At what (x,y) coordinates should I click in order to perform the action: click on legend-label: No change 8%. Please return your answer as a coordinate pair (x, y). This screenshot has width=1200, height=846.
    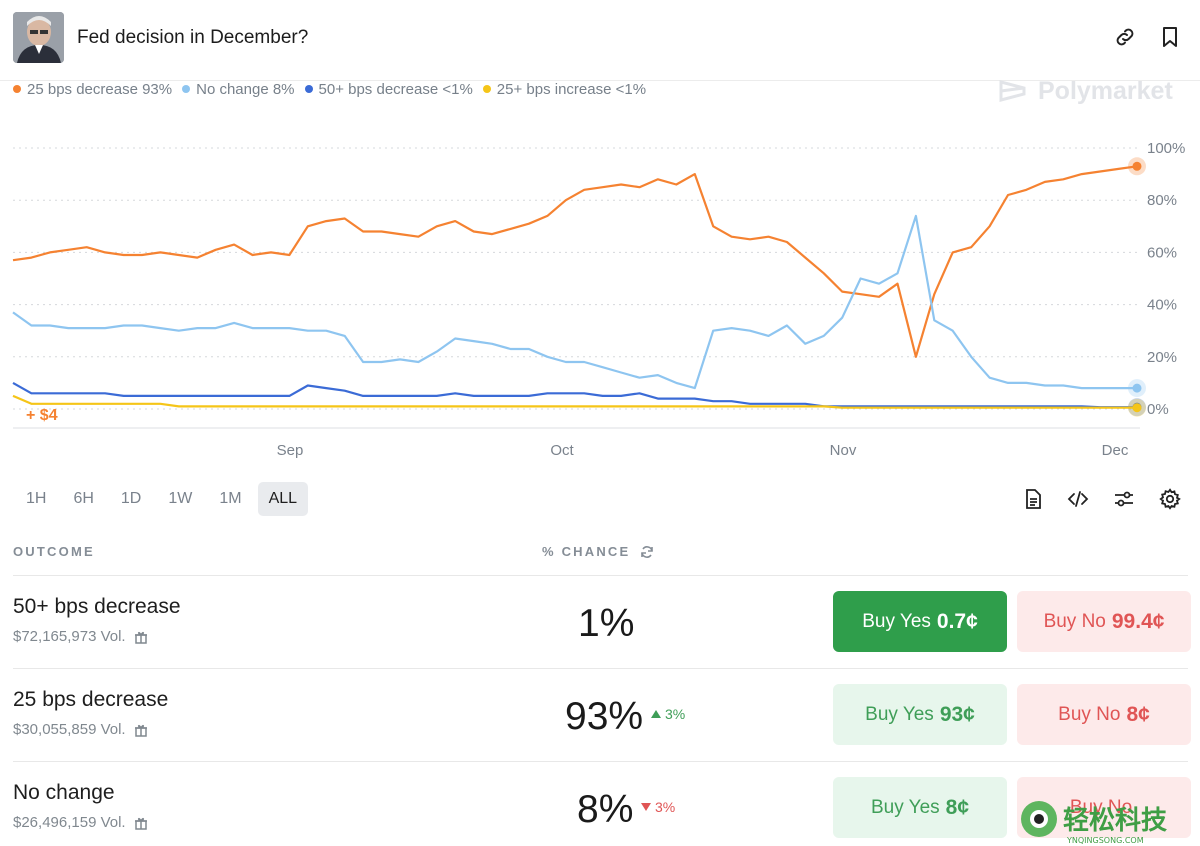
    Looking at the image, I should click on (245, 89).